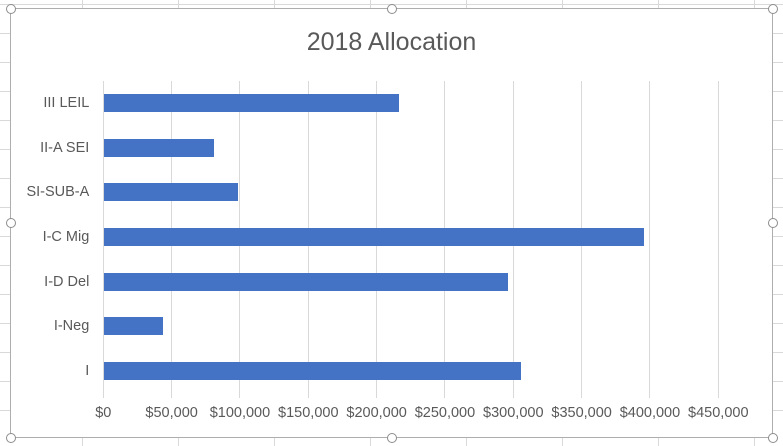  What do you see at coordinates (581, 413) in the screenshot?
I see `x-tick-label: $350,000` at bounding box center [581, 413].